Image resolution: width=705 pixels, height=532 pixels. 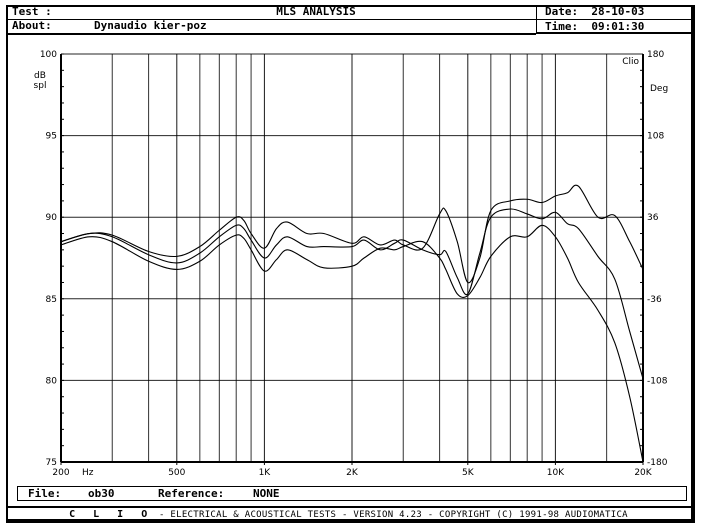 What do you see at coordinates (51, 137) in the screenshot?
I see `y-tick-label: 95` at bounding box center [51, 137].